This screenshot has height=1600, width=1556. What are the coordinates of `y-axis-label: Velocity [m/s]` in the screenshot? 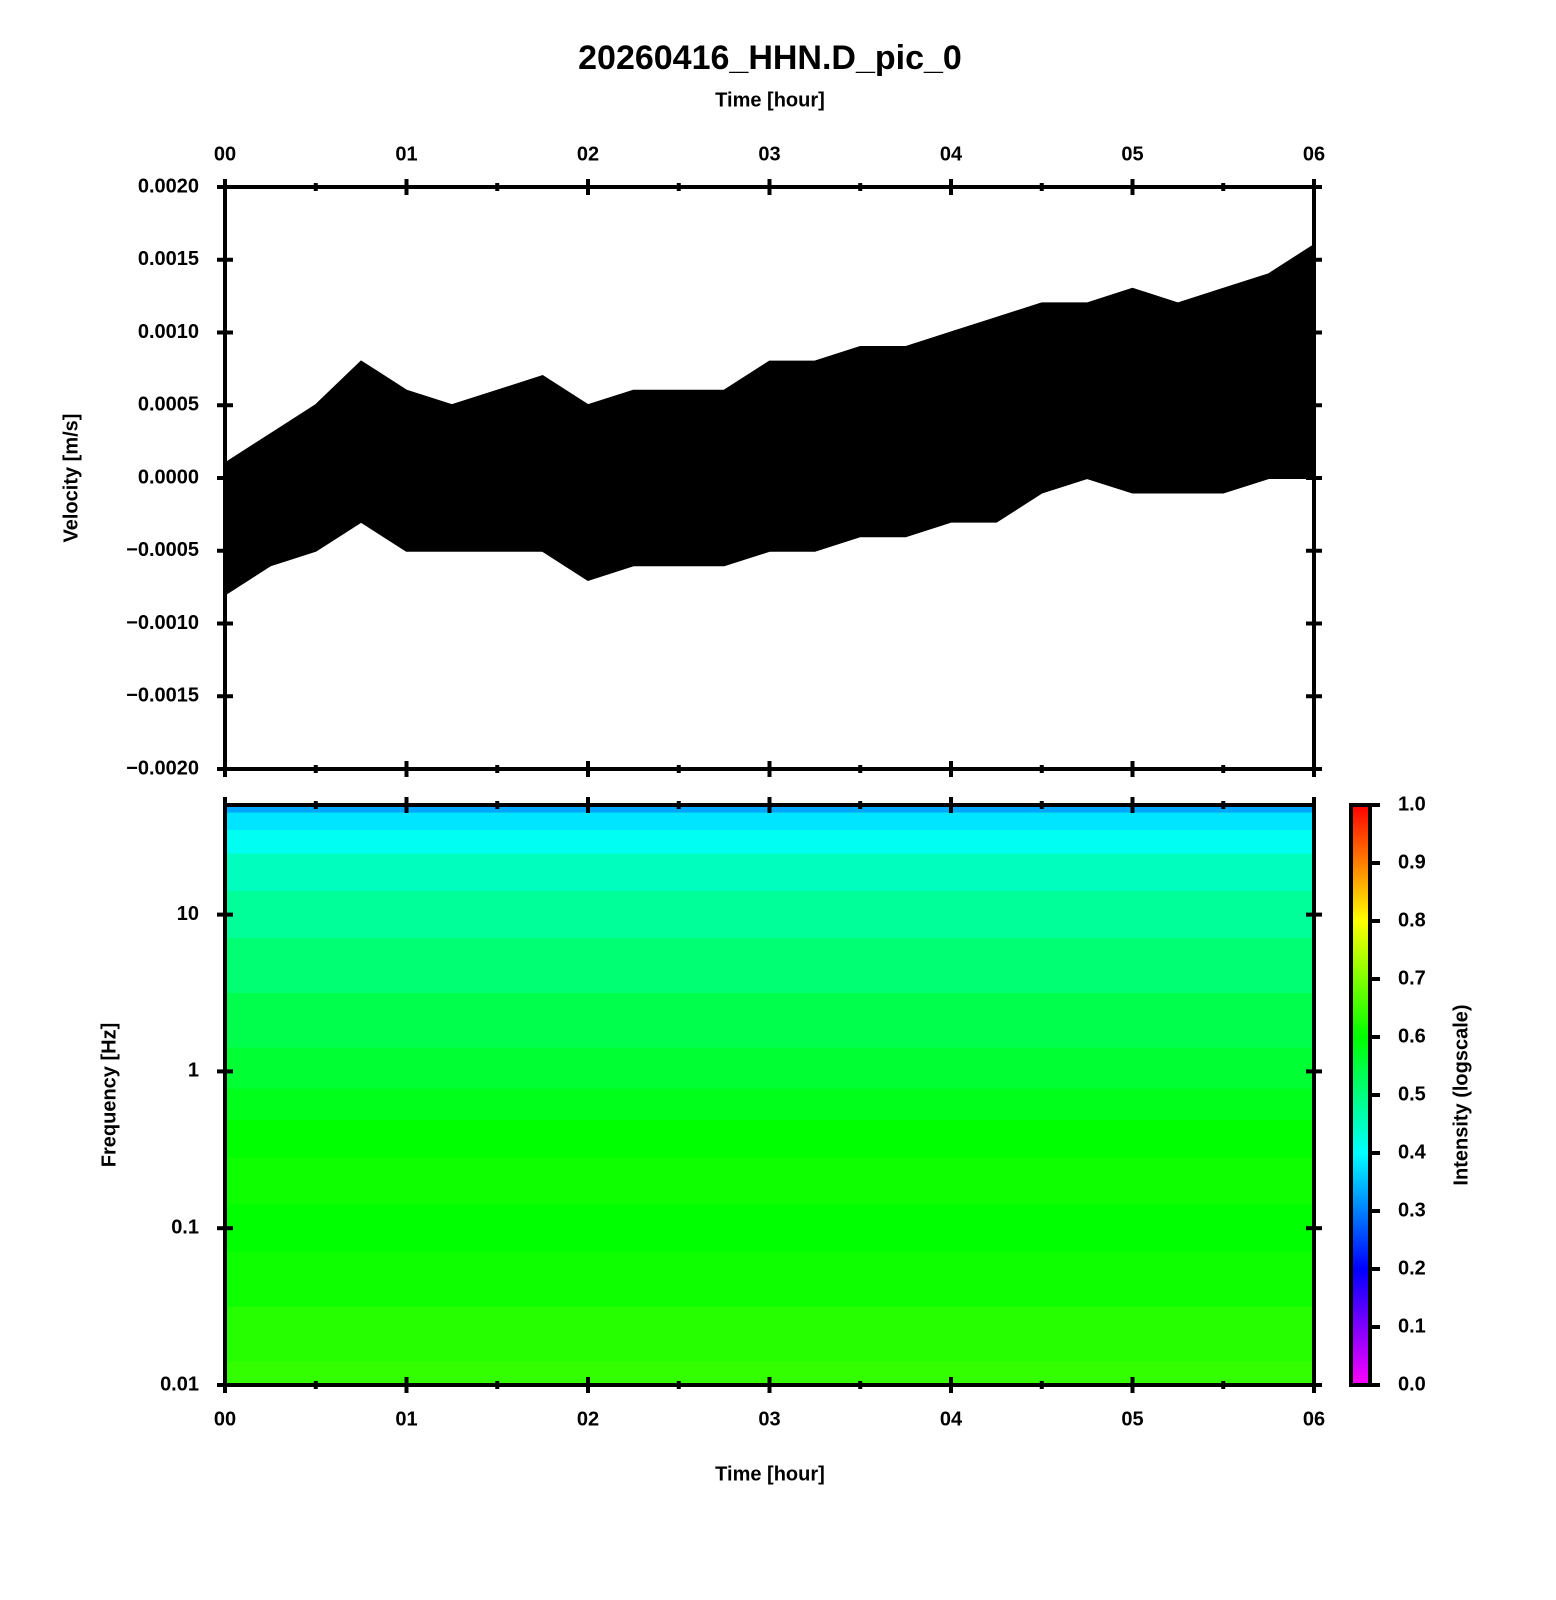 It's located at (71, 478).